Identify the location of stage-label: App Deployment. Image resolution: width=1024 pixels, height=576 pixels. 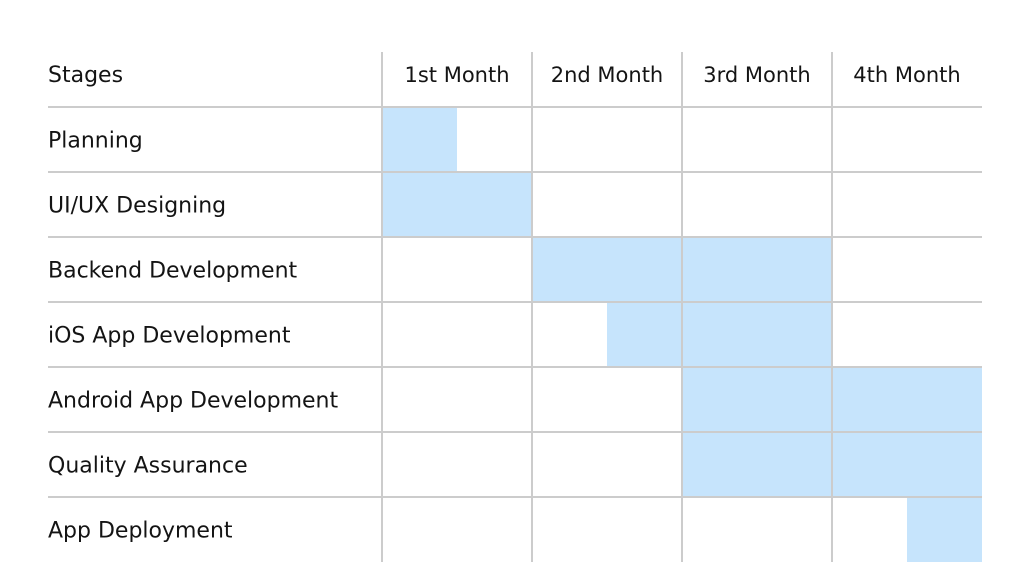
(140, 531).